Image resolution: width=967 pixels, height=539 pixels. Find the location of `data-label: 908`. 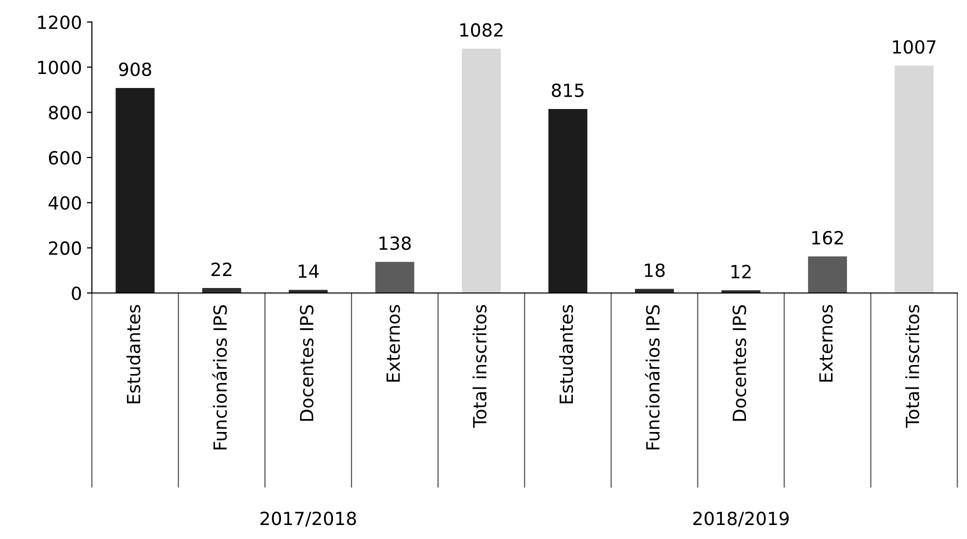

data-label: 908 is located at coordinates (135, 69).